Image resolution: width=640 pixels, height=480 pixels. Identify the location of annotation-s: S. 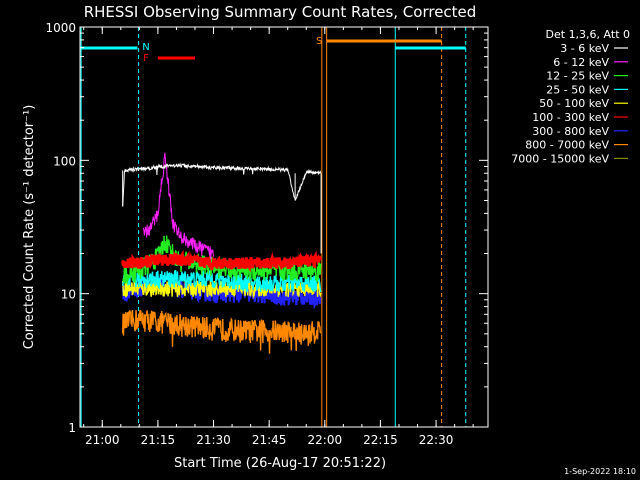
(319, 41).